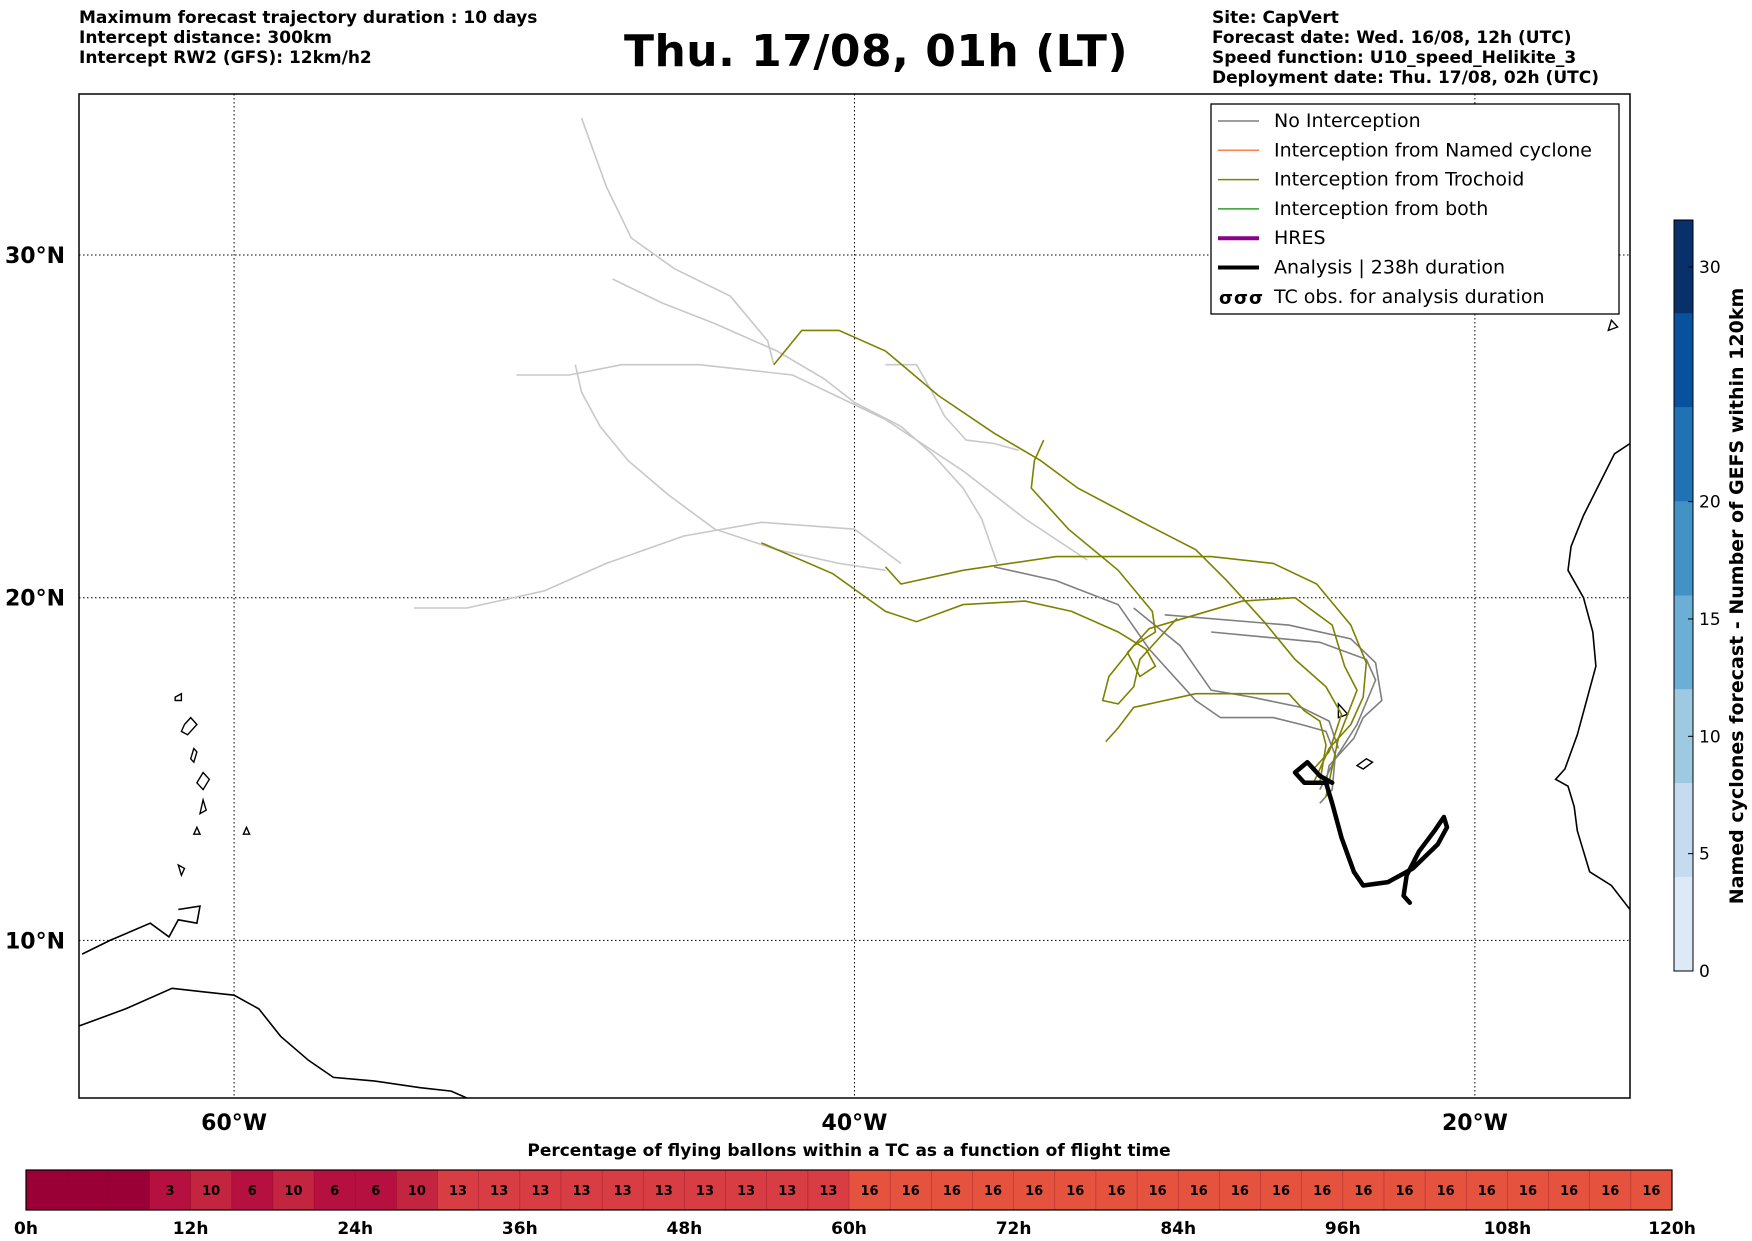 This screenshot has height=1241, width=1752. What do you see at coordinates (1236, 678) in the screenshot?
I see `no-interception-trajectory` at bounding box center [1236, 678].